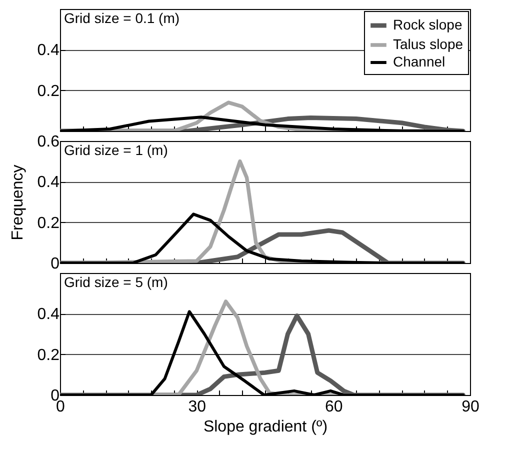  Describe the element at coordinates (55, 264) in the screenshot. I see `y-tick-label: 0` at that location.